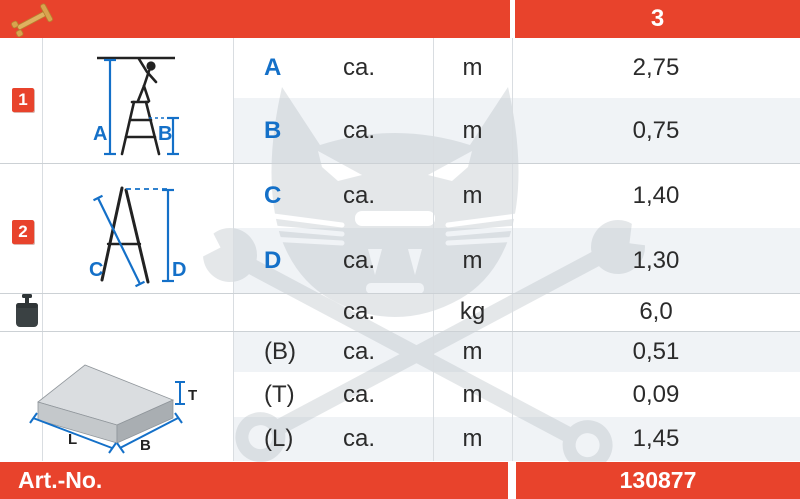  What do you see at coordinates (656, 67) in the screenshot?
I see `row-value: 2,75` at bounding box center [656, 67].